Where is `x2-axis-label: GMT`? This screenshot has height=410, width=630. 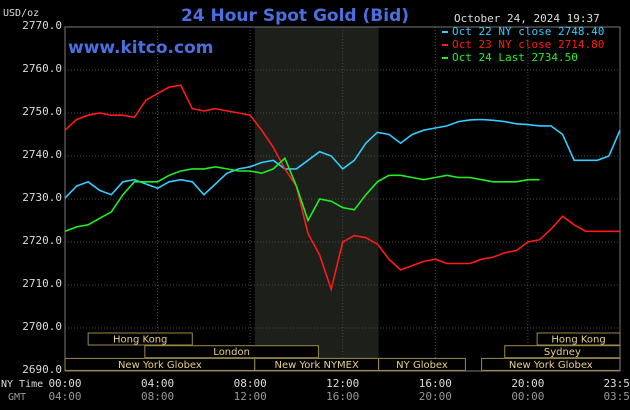
x2-axis-label: GMT is located at coordinates (17, 397).